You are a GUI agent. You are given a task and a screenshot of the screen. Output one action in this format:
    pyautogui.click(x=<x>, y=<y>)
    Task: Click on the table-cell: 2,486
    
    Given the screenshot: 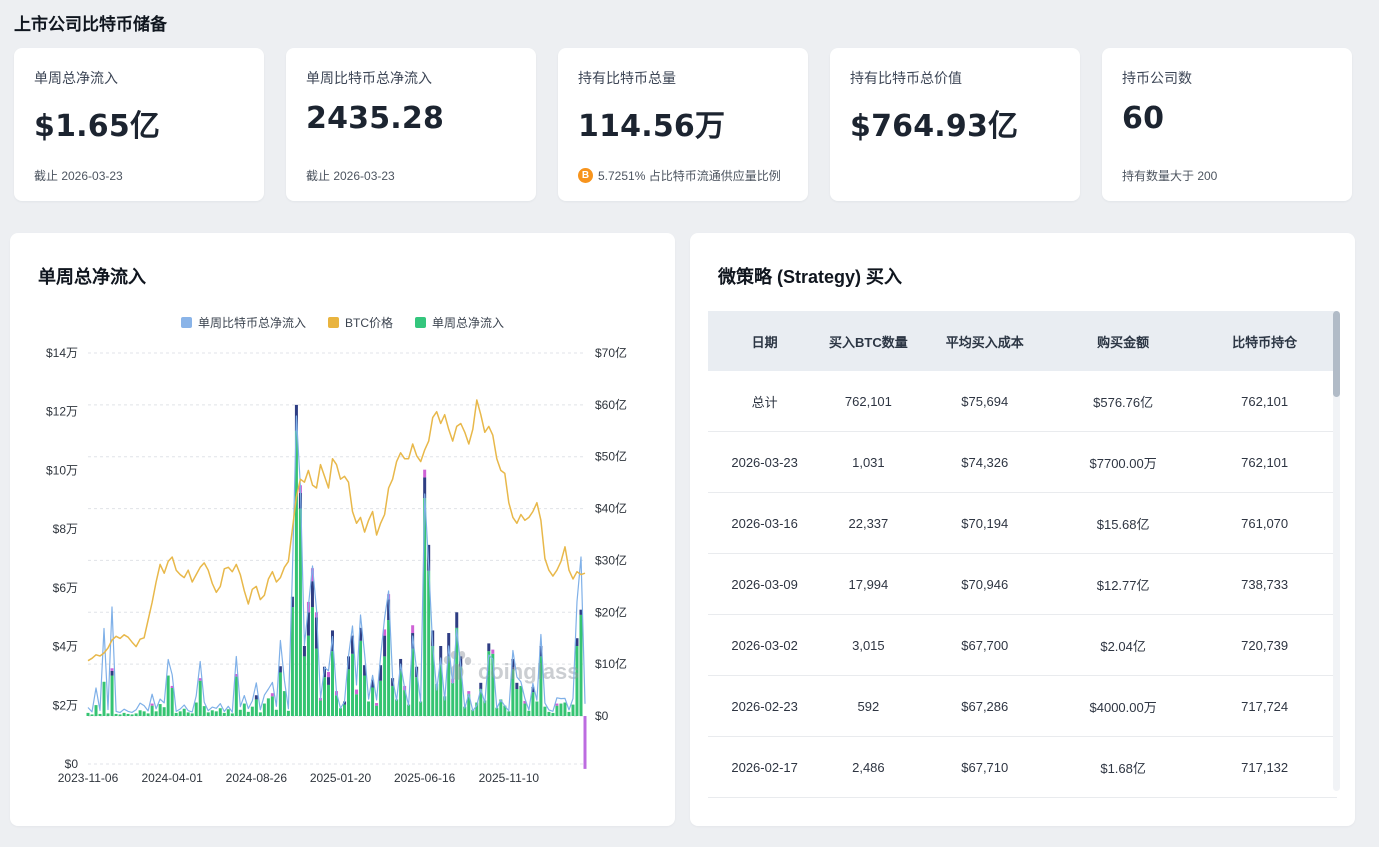 What is the action you would take?
    pyautogui.click(x=868, y=767)
    